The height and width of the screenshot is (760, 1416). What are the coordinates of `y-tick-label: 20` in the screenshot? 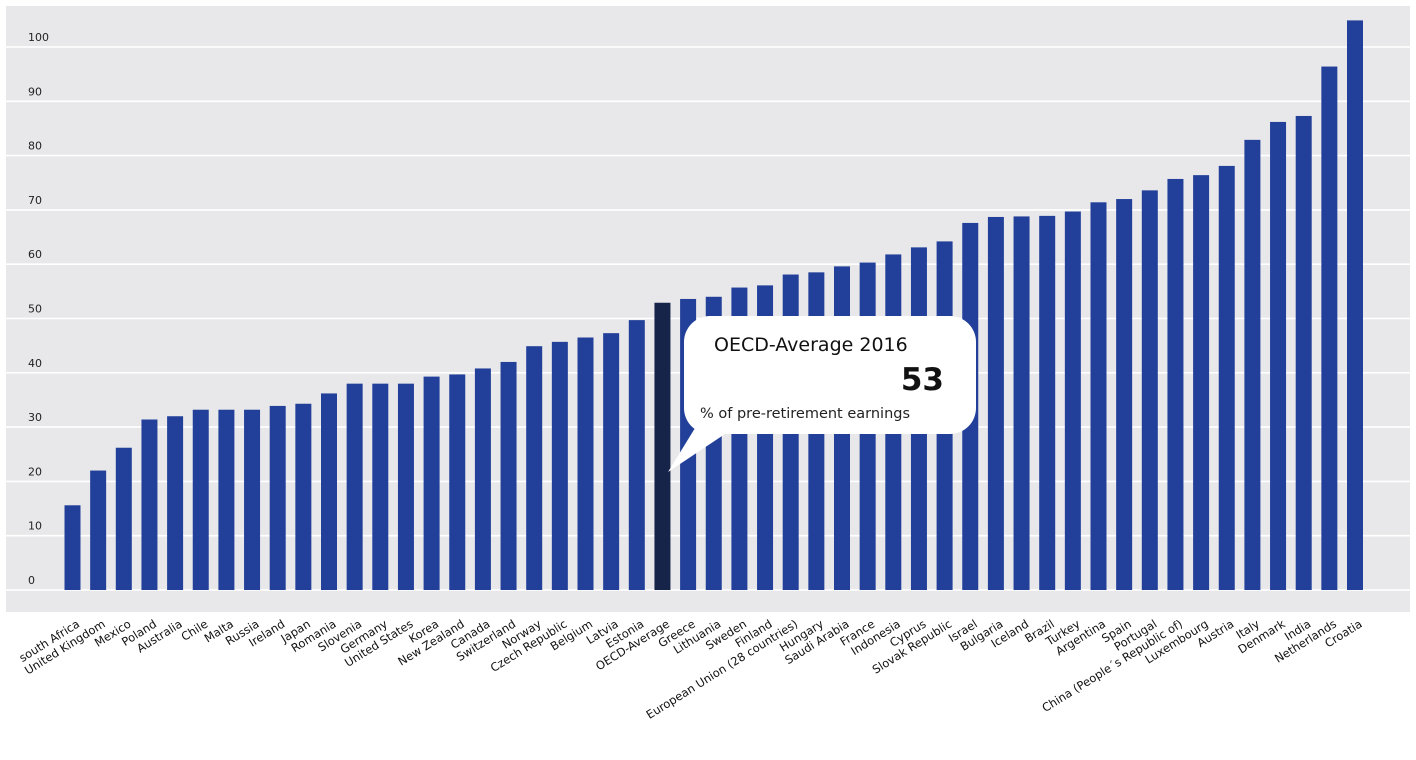 It's located at (35, 471).